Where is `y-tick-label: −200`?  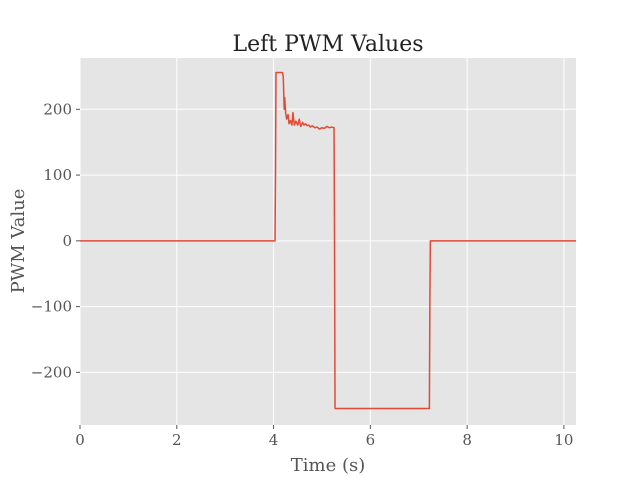
y-tick-label: −200 is located at coordinates (51, 372).